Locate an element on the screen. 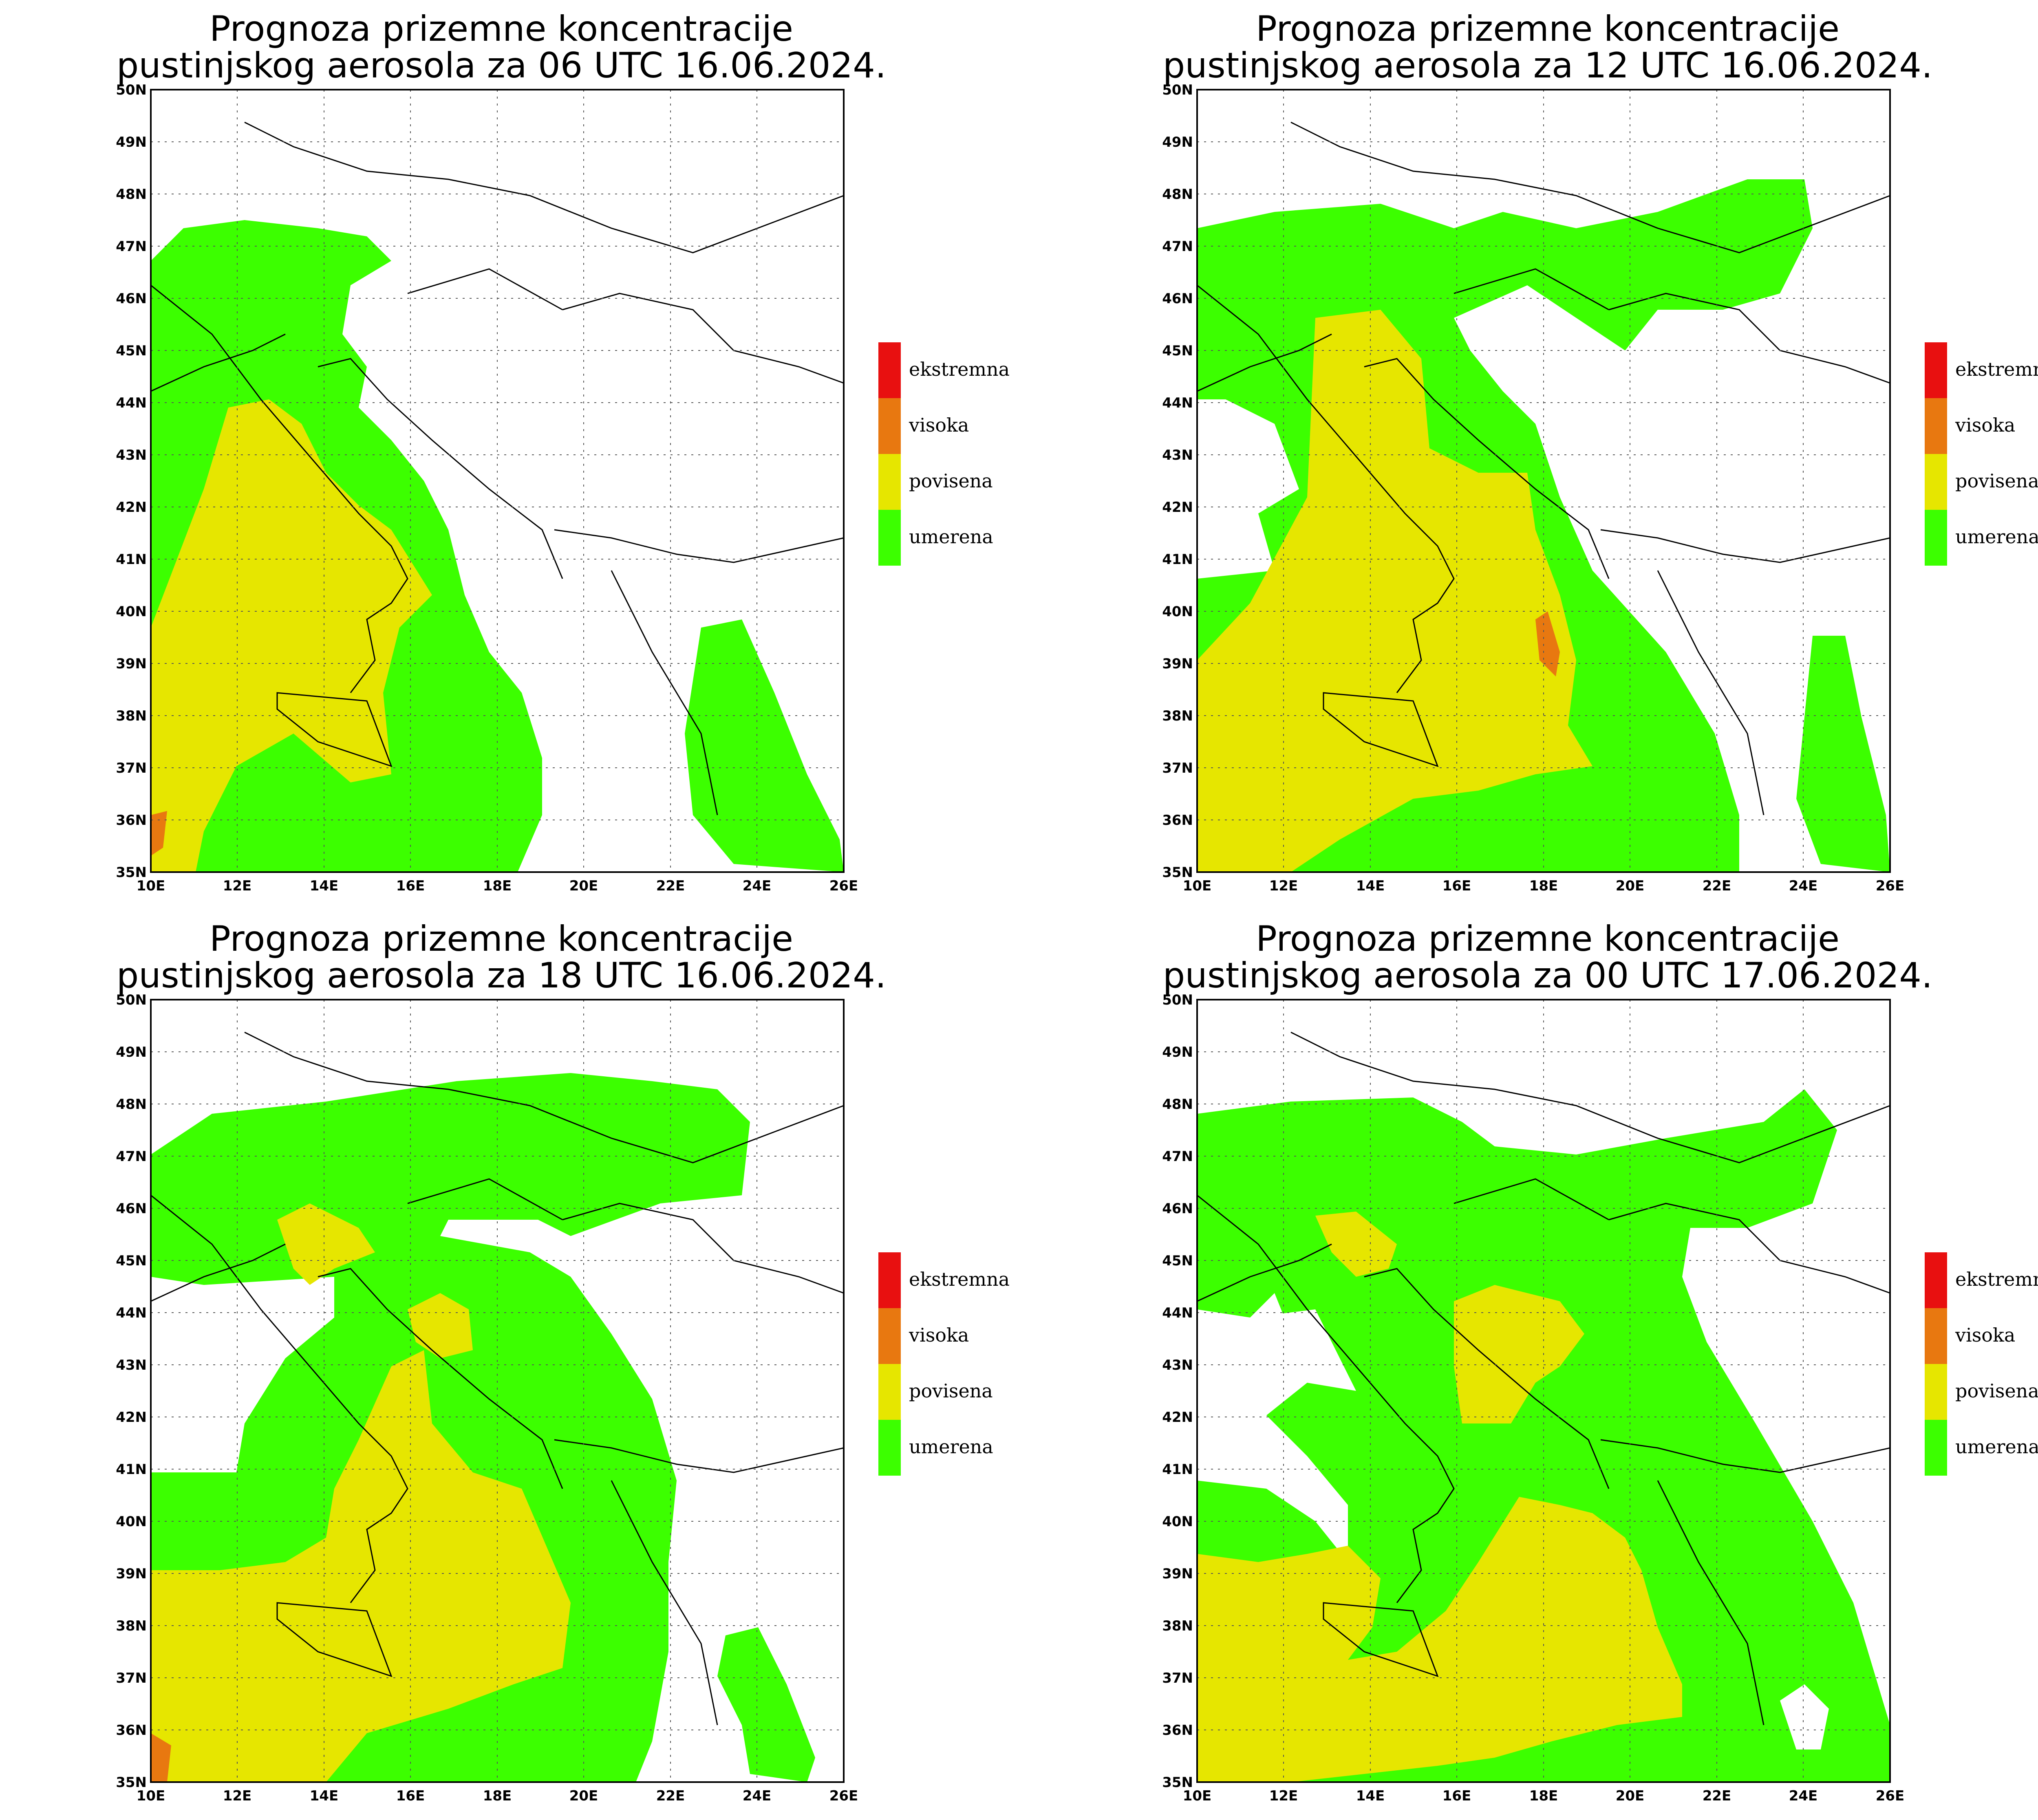 Image resolution: width=2038 pixels, height=1820 pixels. dust-povisena-north is located at coordinates (326, 1244).